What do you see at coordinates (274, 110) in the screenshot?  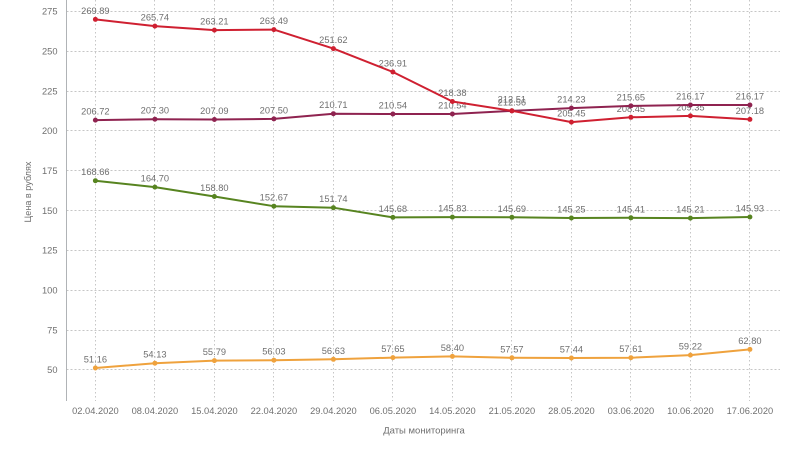 I see `svg-text: 207.50` at bounding box center [274, 110].